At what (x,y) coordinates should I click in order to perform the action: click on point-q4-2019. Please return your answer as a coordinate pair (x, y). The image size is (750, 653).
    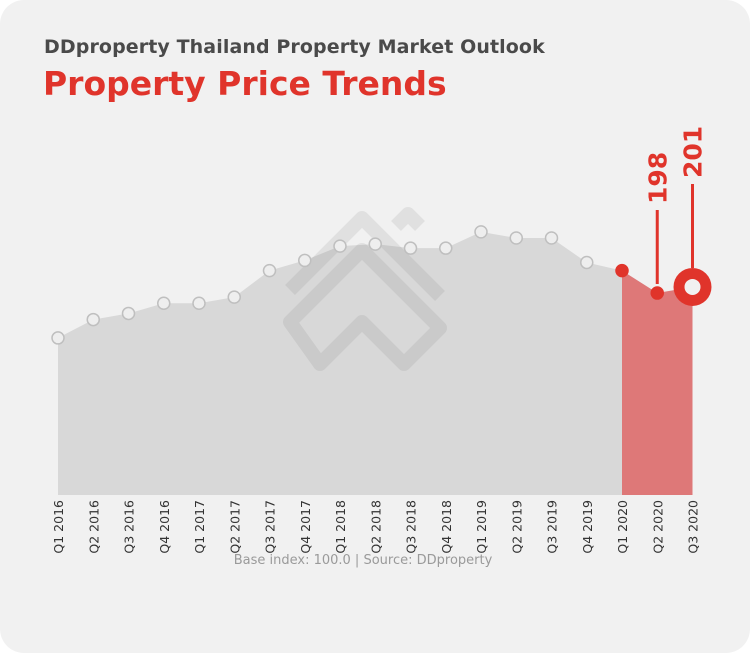
    Looking at the image, I should click on (587, 262).